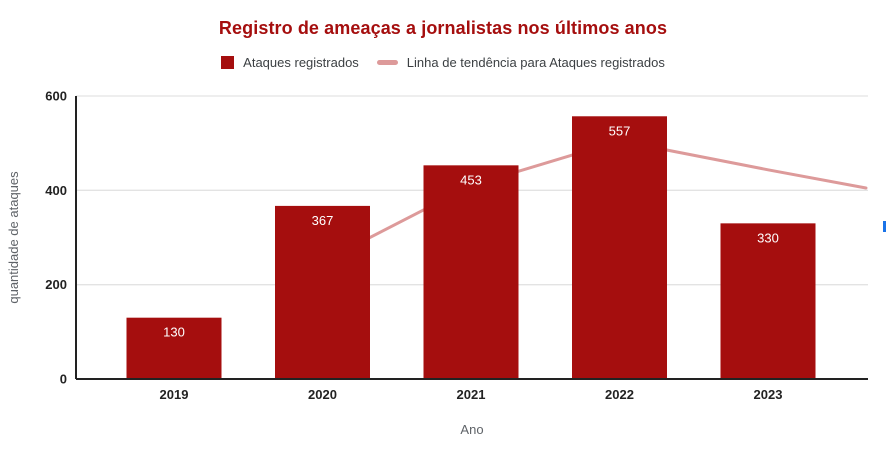 The width and height of the screenshot is (886, 454). Describe the element at coordinates (471, 272) in the screenshot. I see `bar-2021` at that location.